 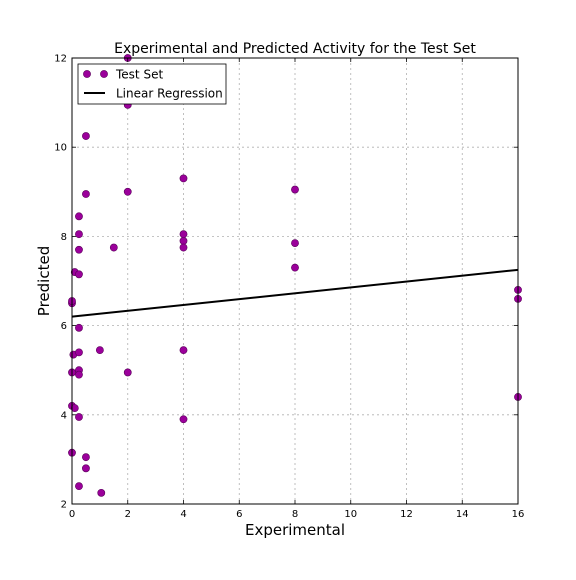 What do you see at coordinates (64, 326) in the screenshot?
I see `y-tick-label: 6` at bounding box center [64, 326].